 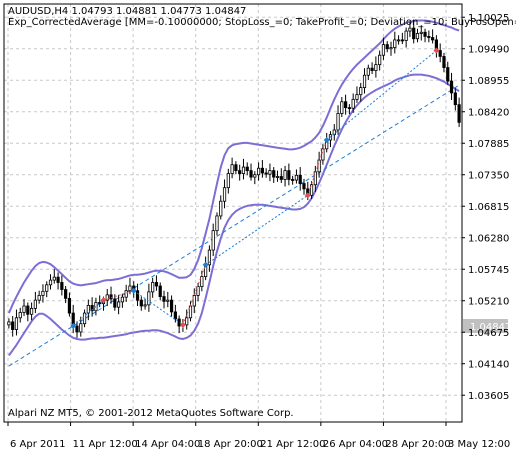 I want to click on y-tick-label: 1.08420, so click(x=488, y=113).